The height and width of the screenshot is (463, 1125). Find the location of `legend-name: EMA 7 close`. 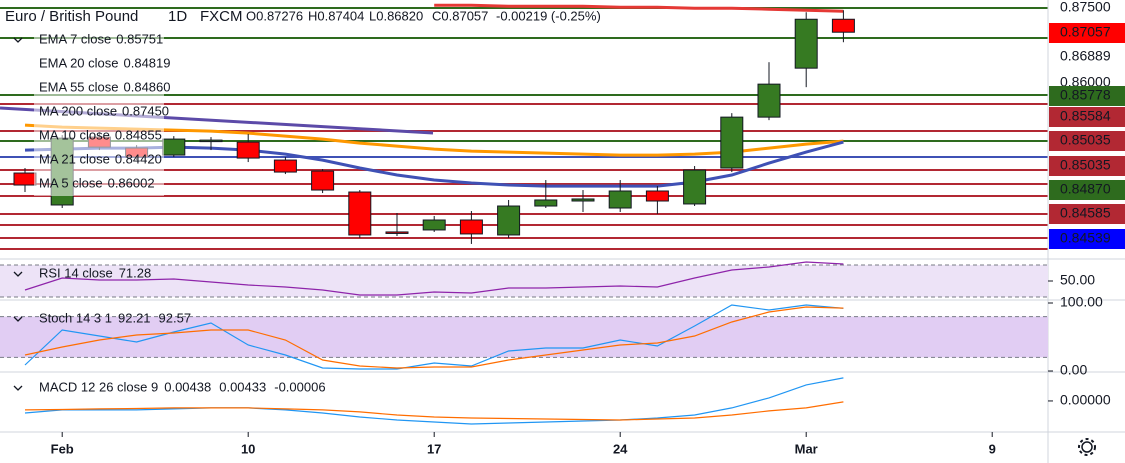

legend-name: EMA 7 close is located at coordinates (75, 38).